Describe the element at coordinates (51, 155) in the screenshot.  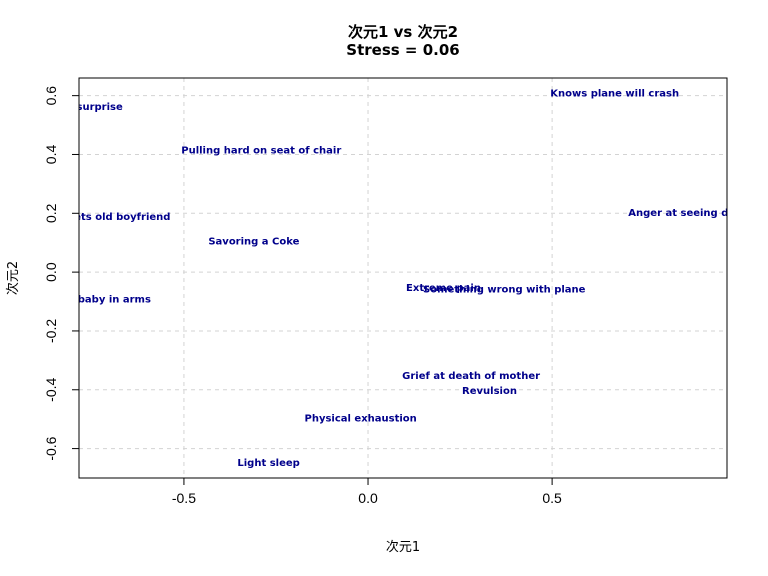
I see `y-tick-label: 0.4` at that location.